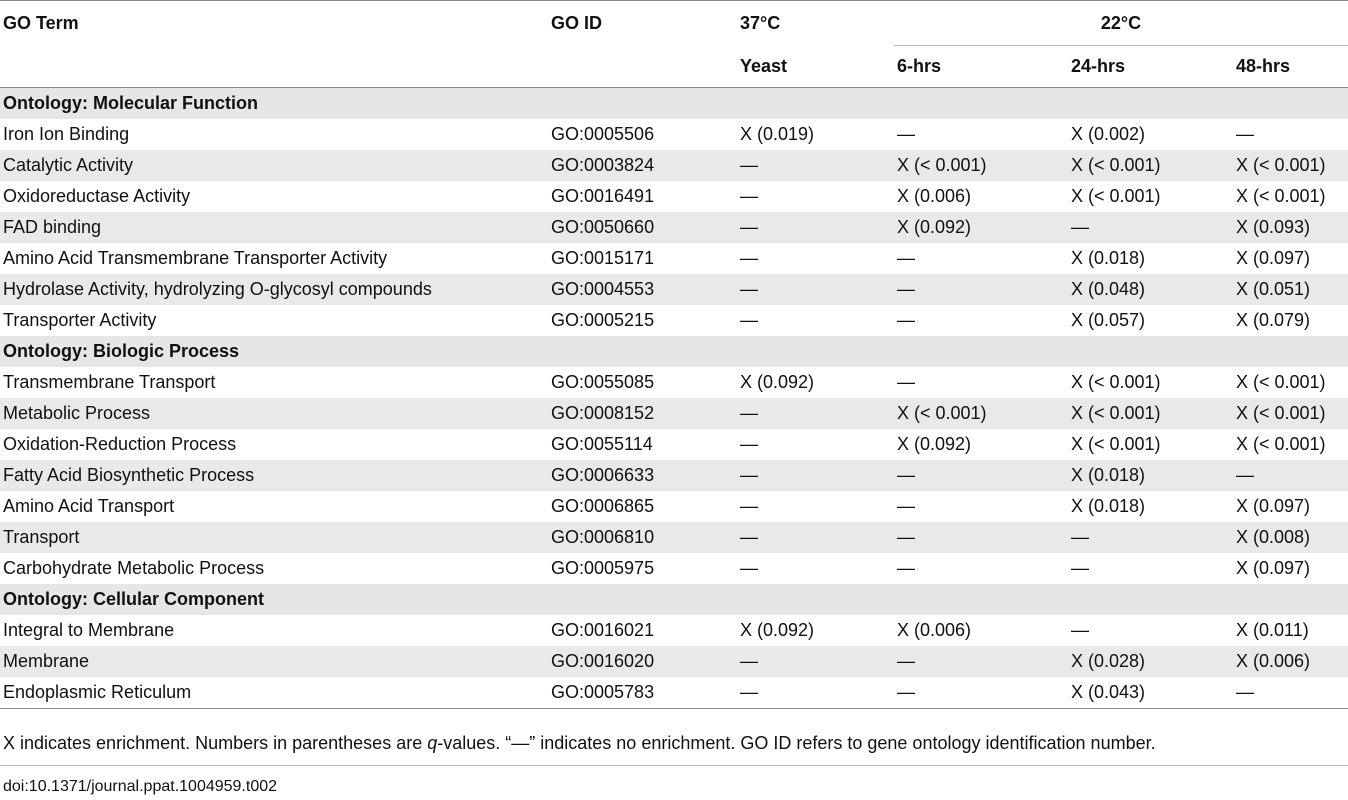 The width and height of the screenshot is (1348, 800). I want to click on cell-go-term: Amino Acid Transport, so click(89, 506).